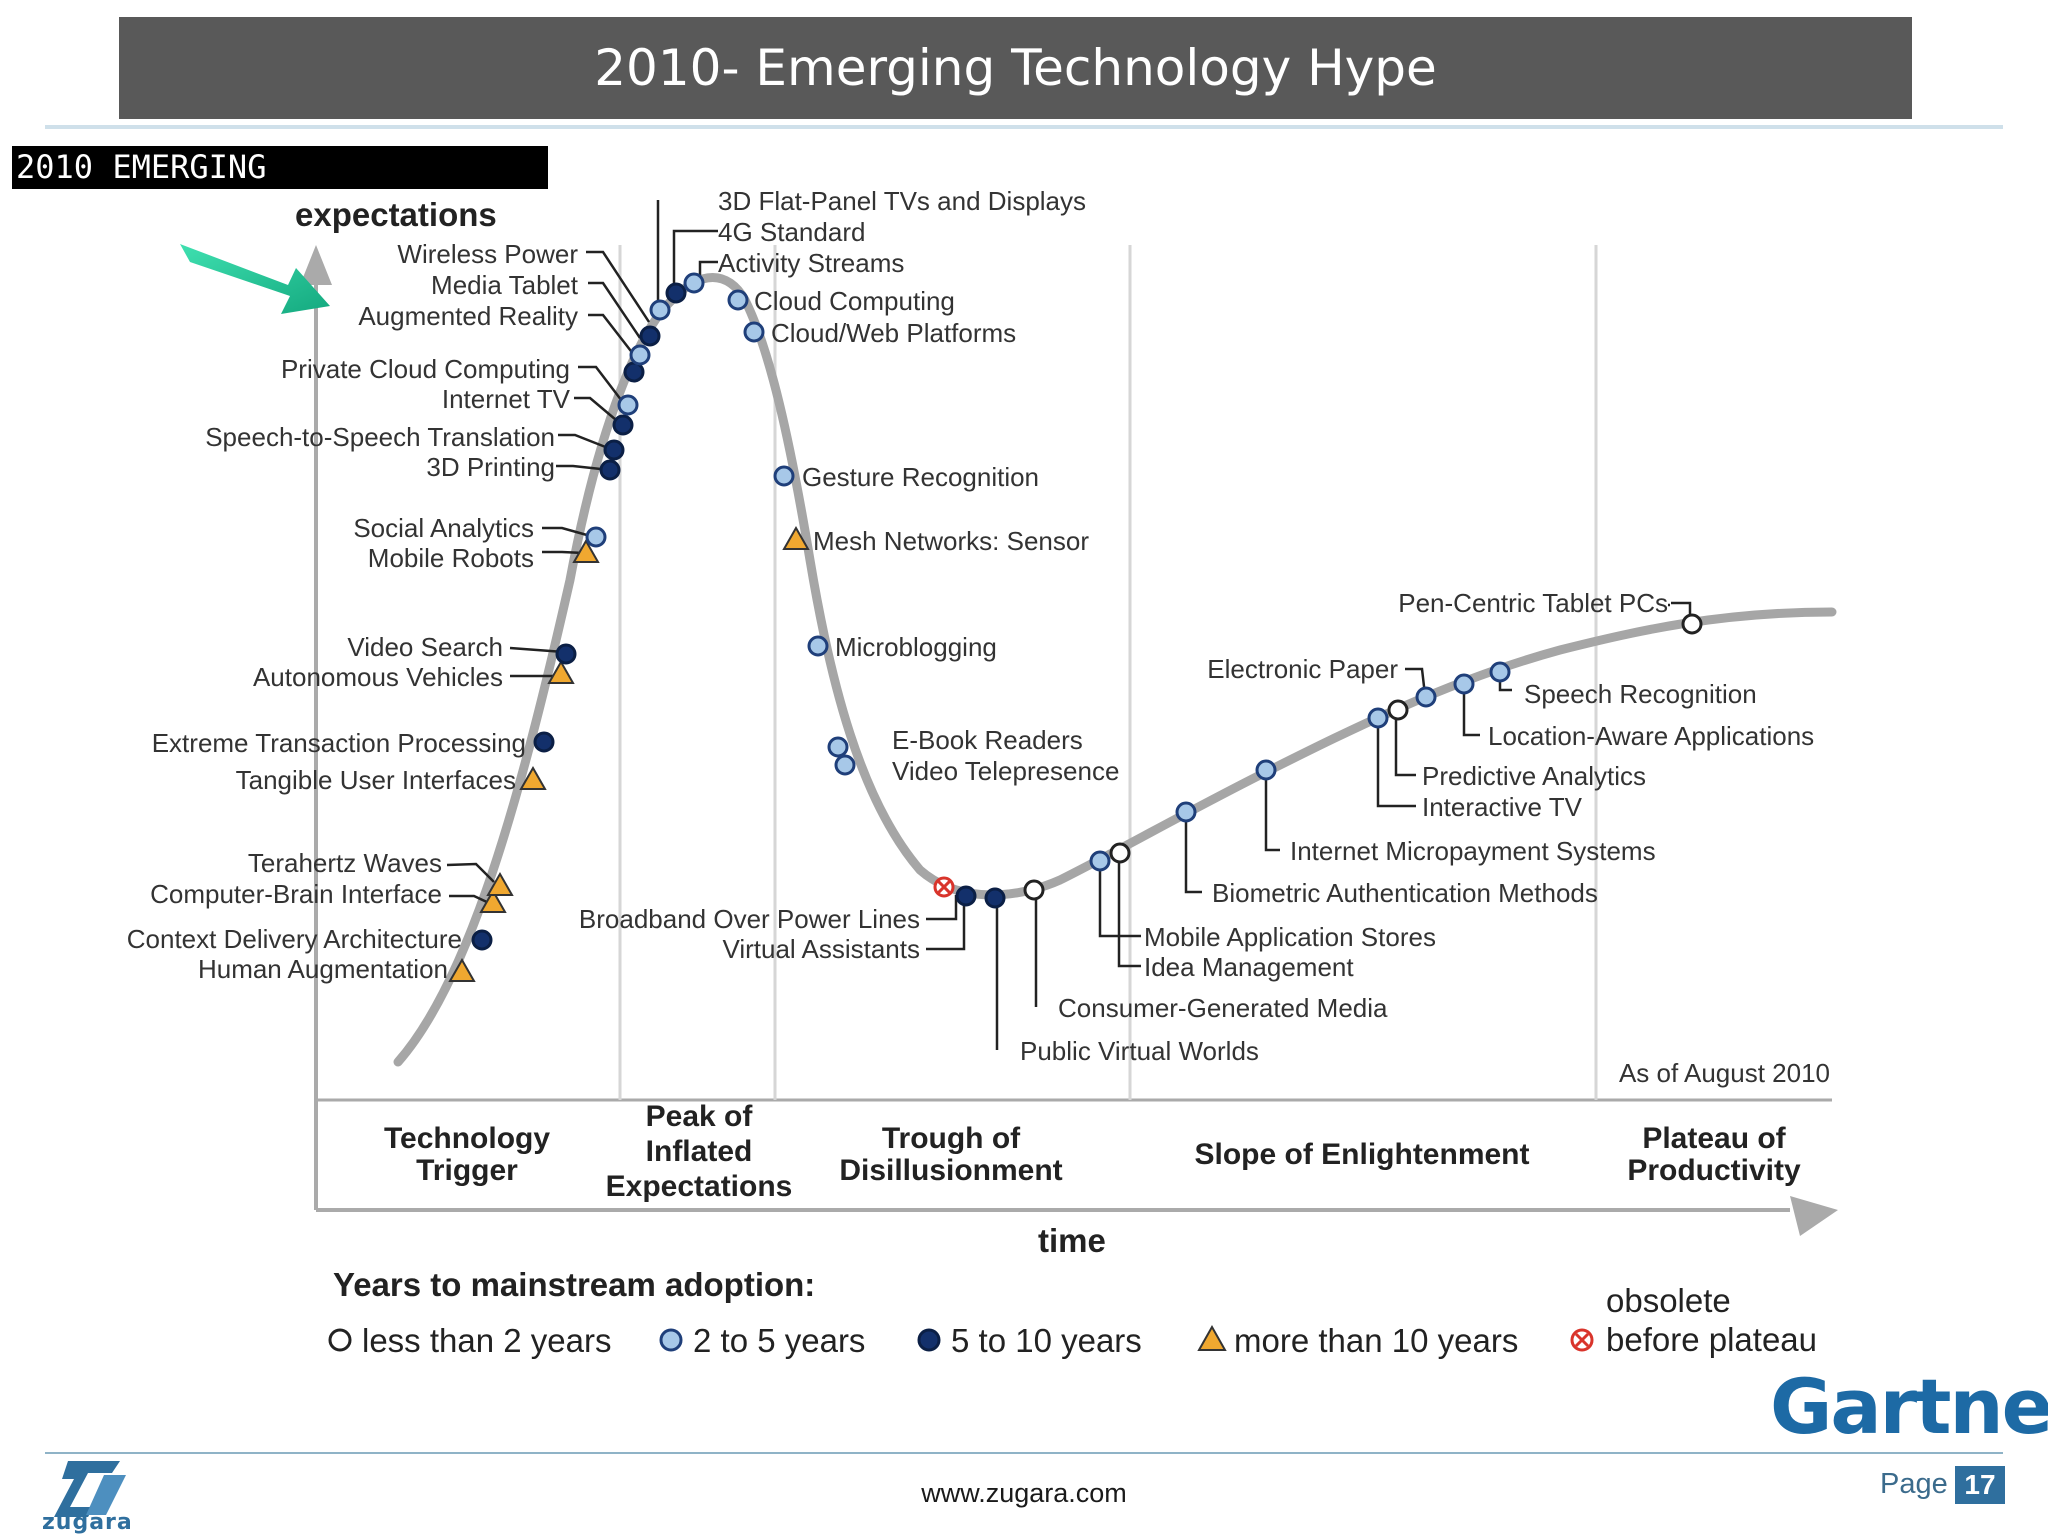  Describe the element at coordinates (294, 939) in the screenshot. I see `label-context-delivery-architecture: Context Delivery Architecture` at that location.